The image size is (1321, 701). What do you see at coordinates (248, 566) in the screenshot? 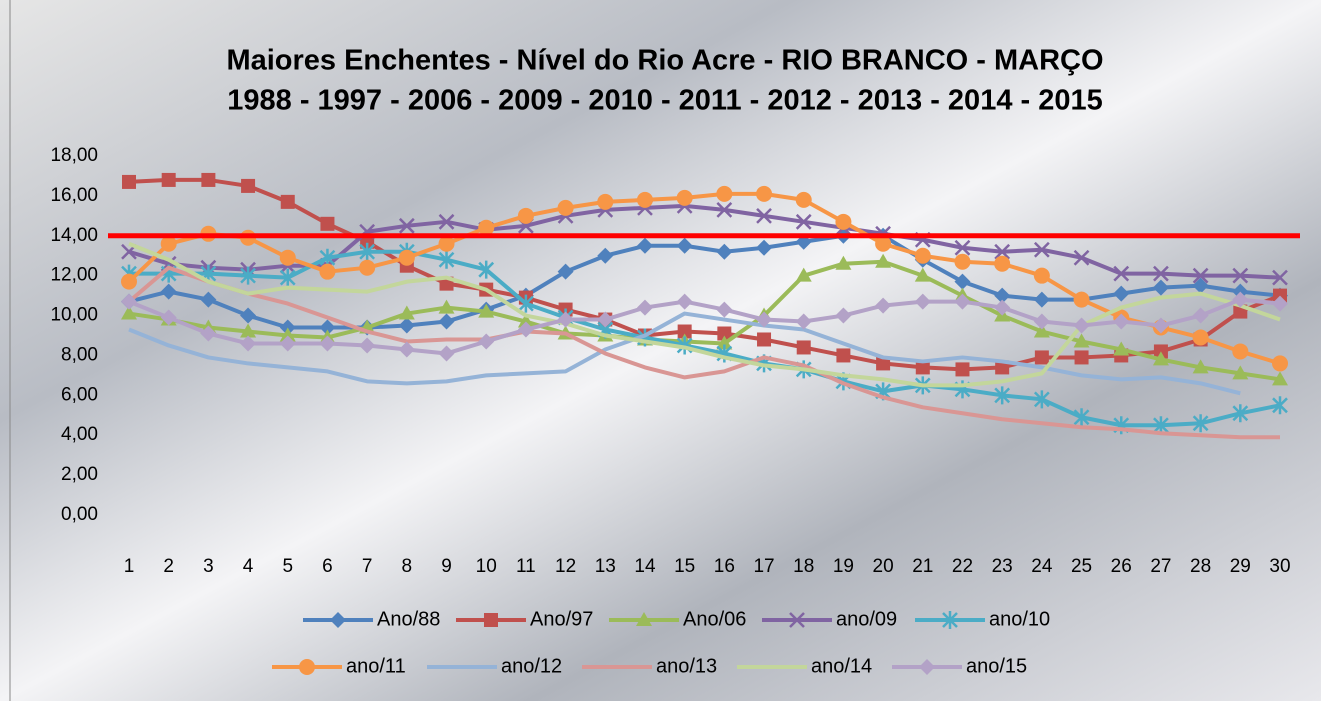
I see `x-tick-label: 4` at bounding box center [248, 566].